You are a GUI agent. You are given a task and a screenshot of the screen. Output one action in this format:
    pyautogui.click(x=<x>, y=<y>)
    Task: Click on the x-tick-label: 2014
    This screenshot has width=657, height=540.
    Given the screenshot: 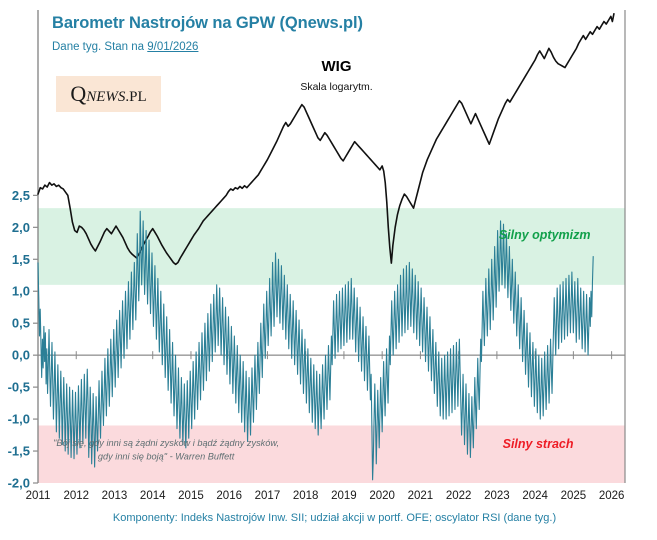 What is the action you would take?
    pyautogui.click(x=153, y=496)
    